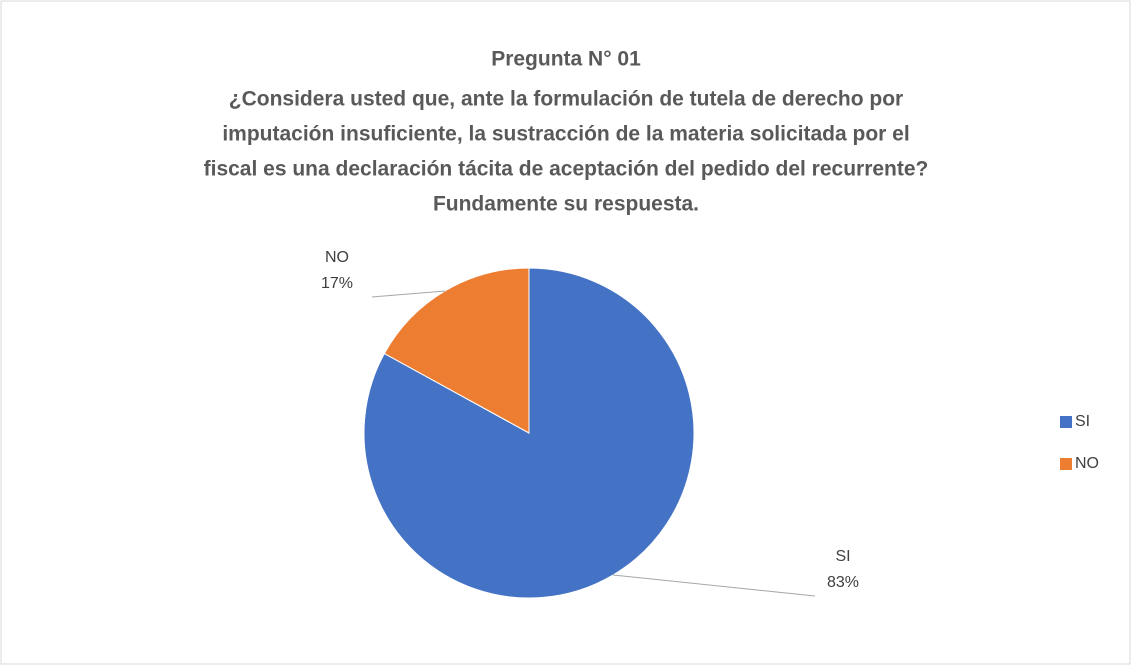 Image resolution: width=1132 pixels, height=666 pixels. Describe the element at coordinates (1082, 421) in the screenshot. I see `legend-label: SI` at that location.